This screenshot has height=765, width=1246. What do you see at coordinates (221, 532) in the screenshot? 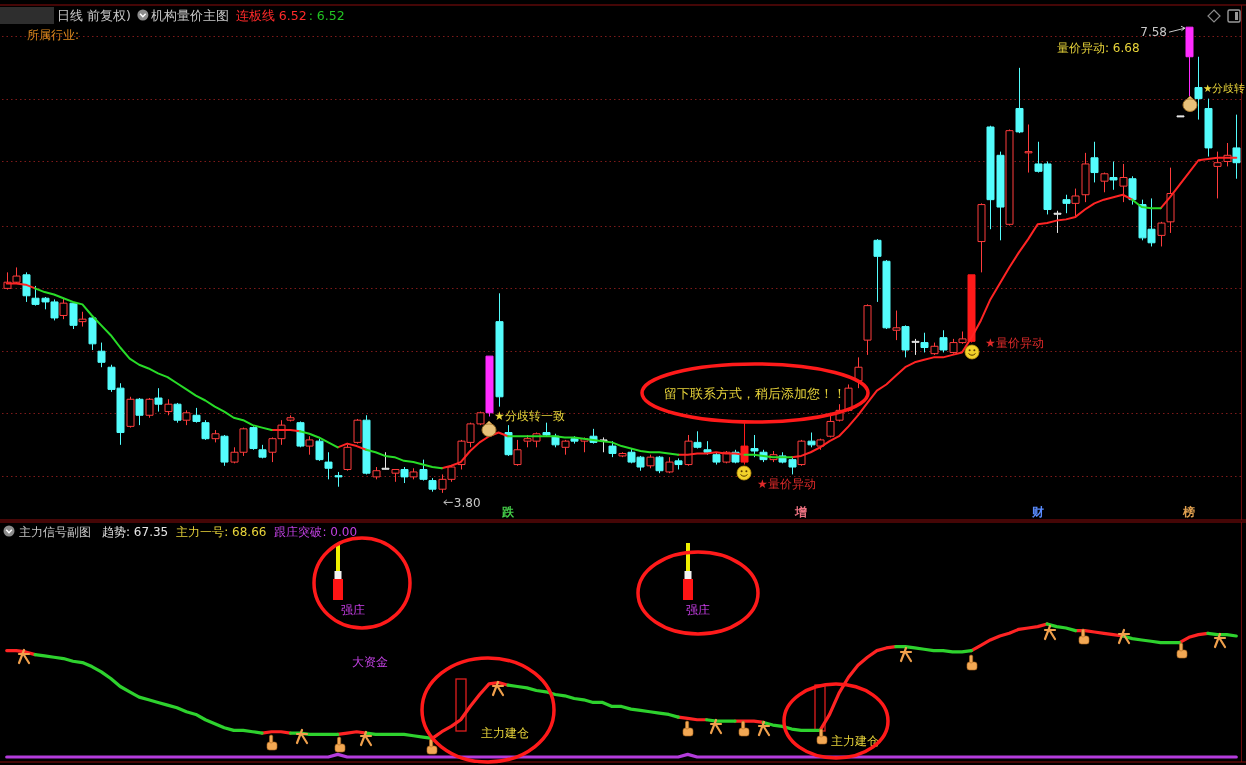
I see `text: 主力一号: 68.66` at bounding box center [221, 532].